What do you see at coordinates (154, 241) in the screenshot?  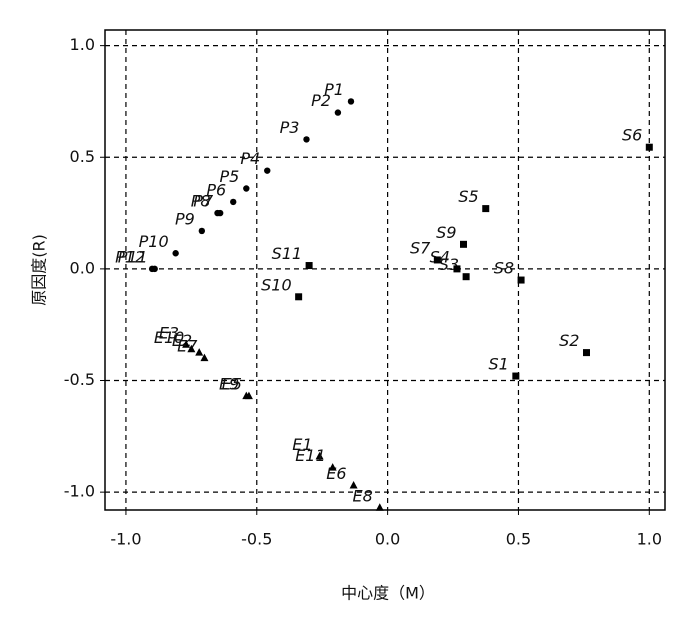 I see `point-label: P10` at bounding box center [154, 241].